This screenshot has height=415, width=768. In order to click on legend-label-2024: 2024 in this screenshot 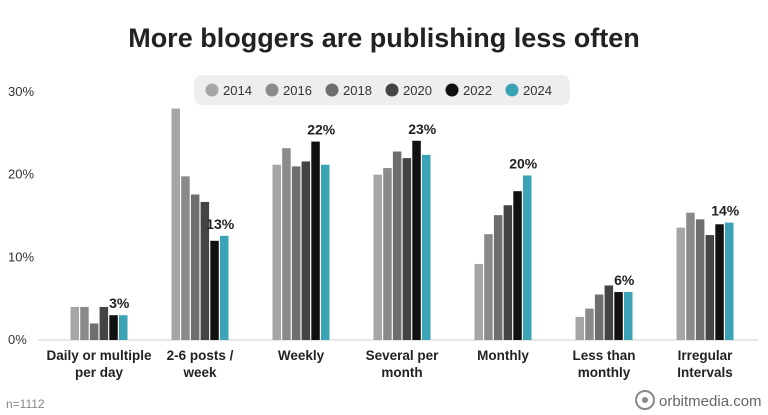, I will do `click(537, 90)`.